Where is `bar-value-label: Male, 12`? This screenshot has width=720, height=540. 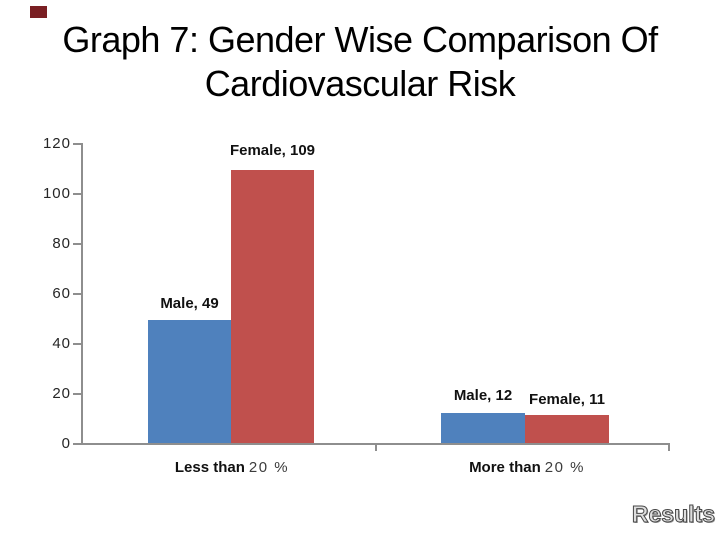
bar-value-label: Male, 12 is located at coordinates (483, 395).